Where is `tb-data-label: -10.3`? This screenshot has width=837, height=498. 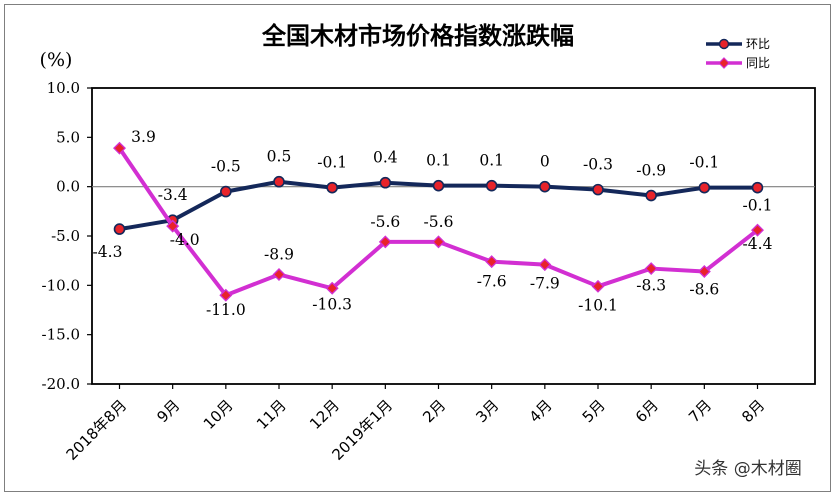
tb-data-label: -10.3 is located at coordinates (332, 304).